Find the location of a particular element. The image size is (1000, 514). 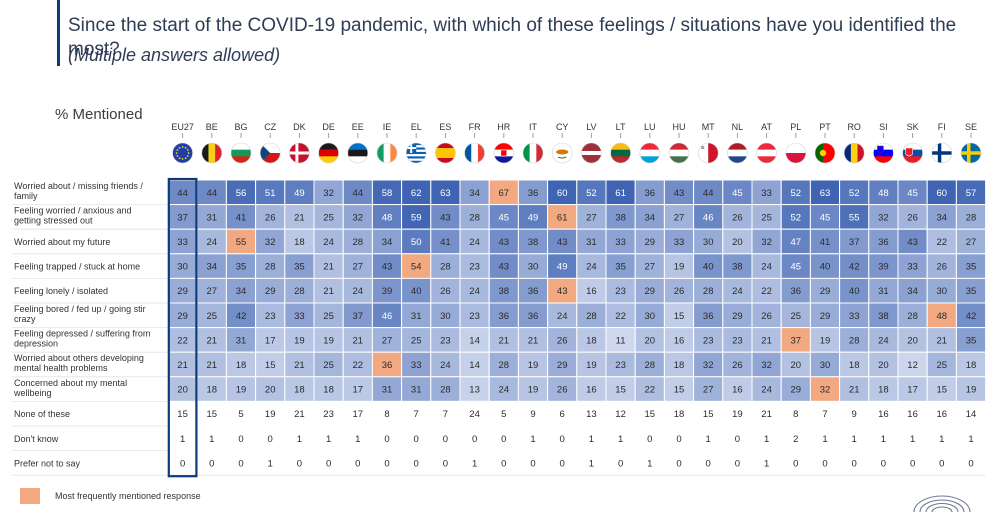

column-header: EU27 is located at coordinates (182, 127).